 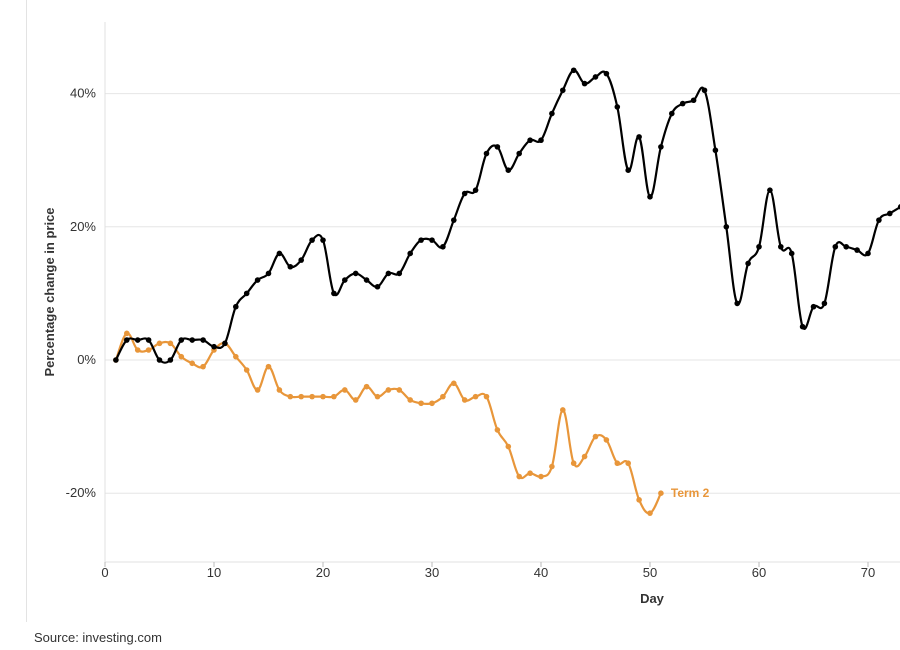 What do you see at coordinates (690, 493) in the screenshot?
I see `series-end-label: Term 2` at bounding box center [690, 493].